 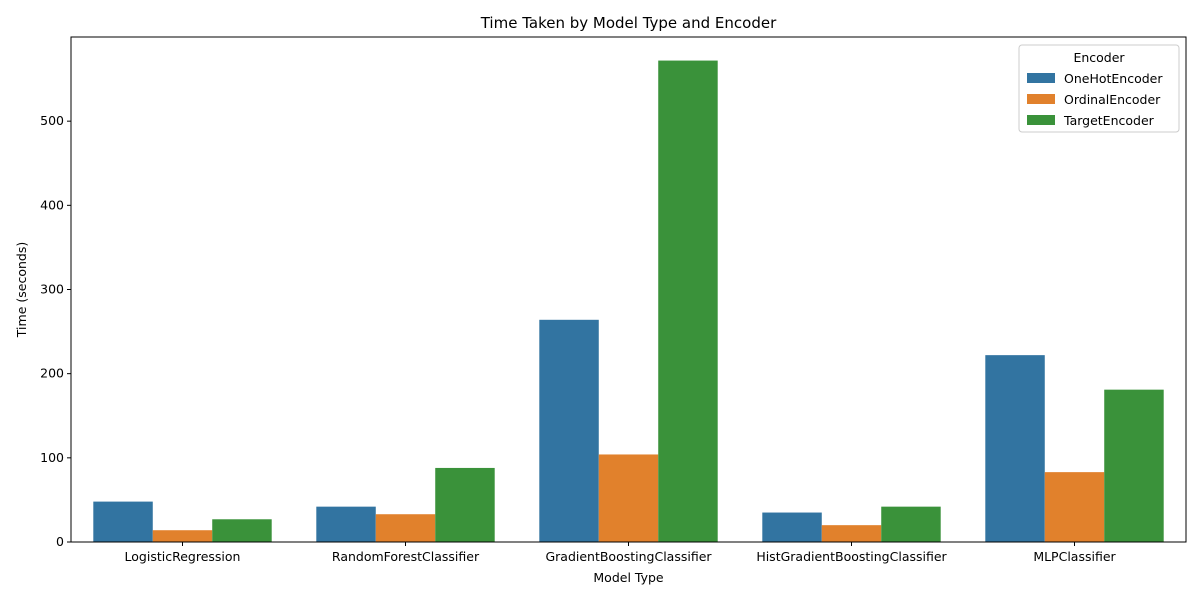 What do you see at coordinates (1074, 556) in the screenshot?
I see `x-tick-label: MLPClassifier` at bounding box center [1074, 556].